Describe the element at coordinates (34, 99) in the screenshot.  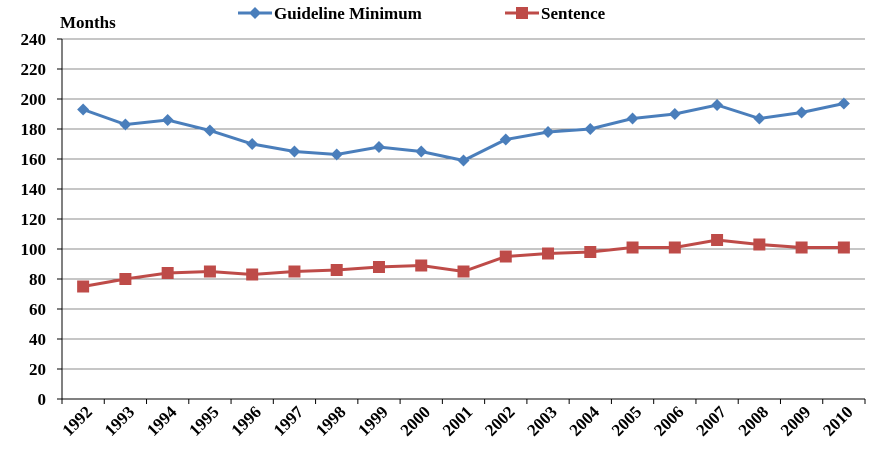
I see `y-tick-label: 200` at that location.